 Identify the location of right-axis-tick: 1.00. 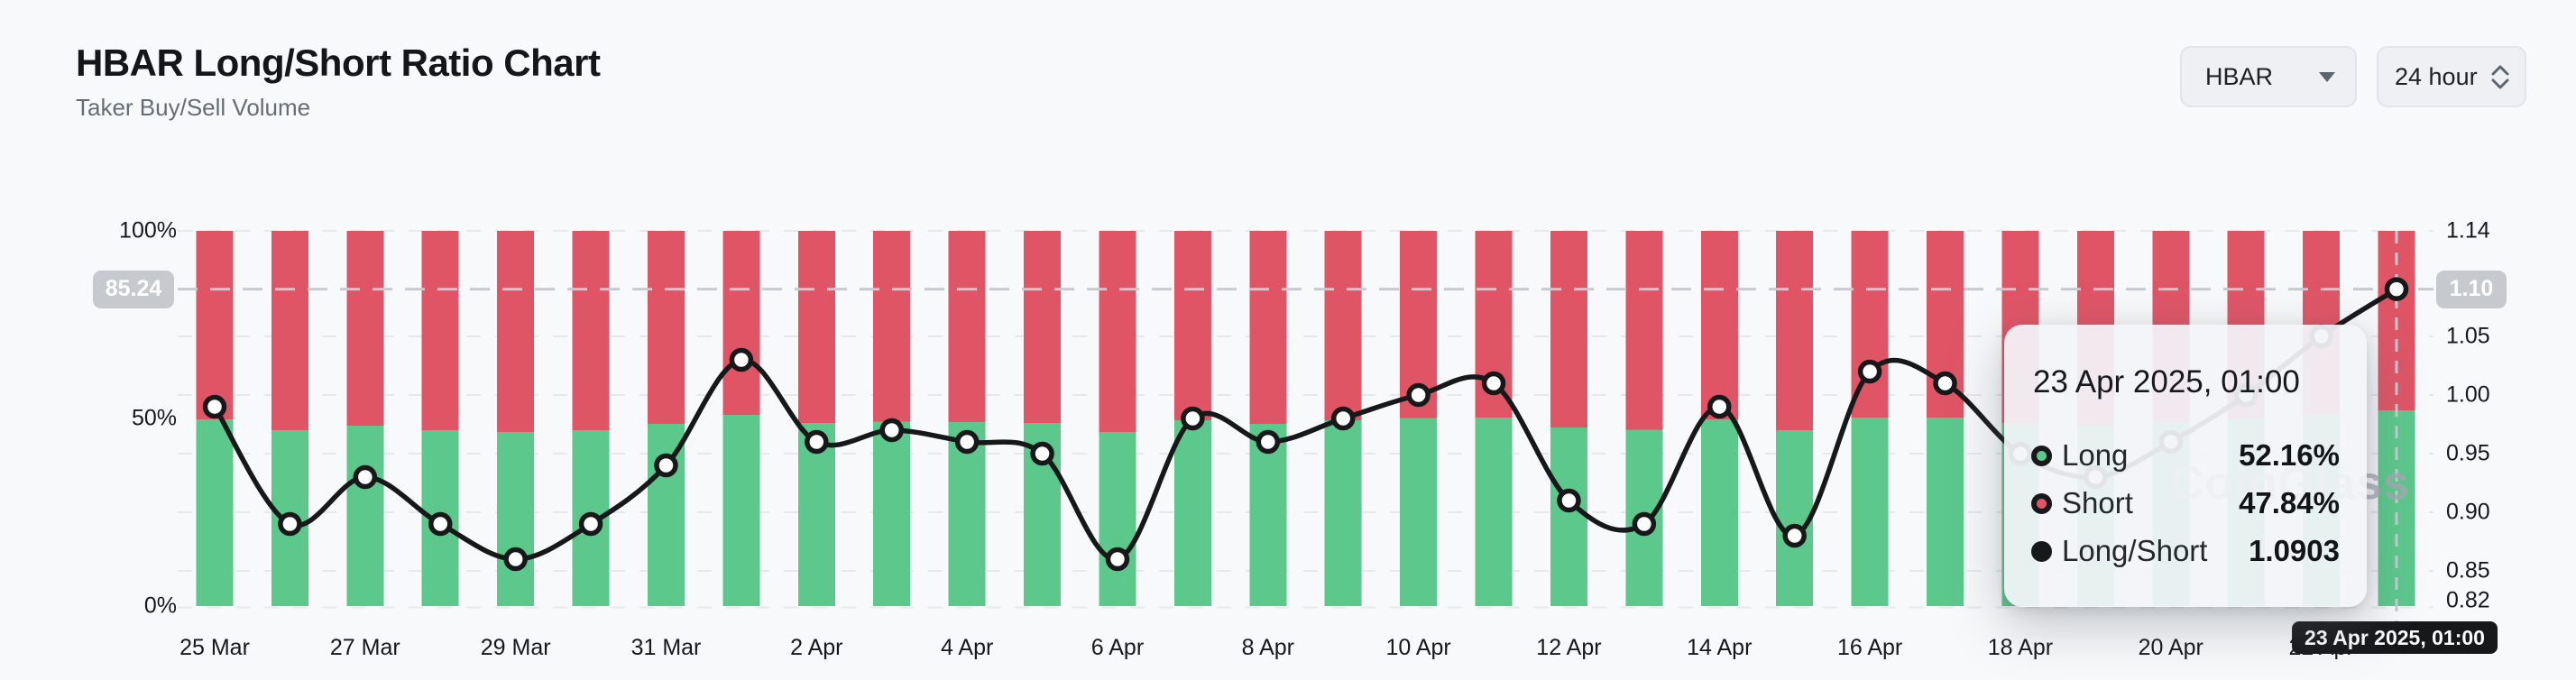
(2468, 394).